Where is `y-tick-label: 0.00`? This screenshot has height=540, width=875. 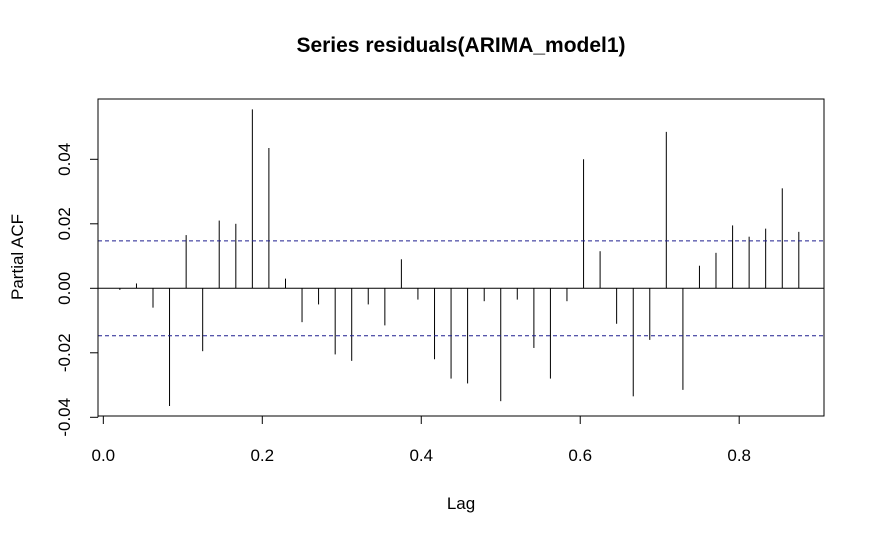
y-tick-label: 0.00 is located at coordinates (64, 288).